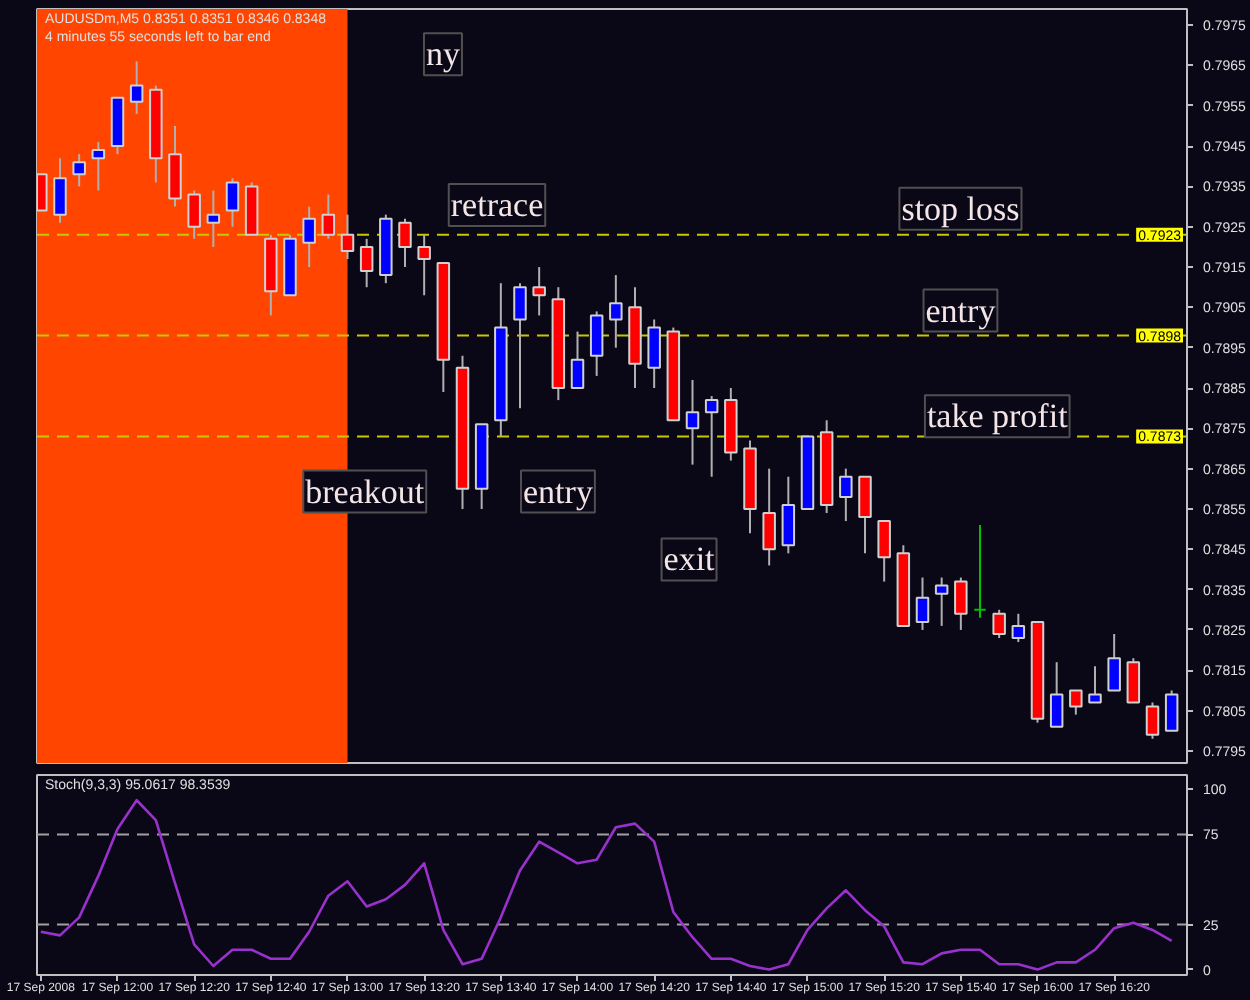  What do you see at coordinates (960, 208) in the screenshot?
I see `annotation: stop loss` at bounding box center [960, 208].